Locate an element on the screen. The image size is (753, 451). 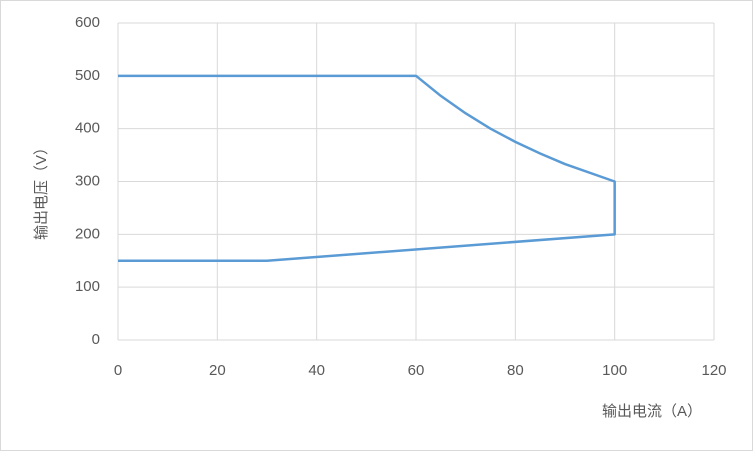
y-tick-label: 600 is located at coordinates (87, 22).